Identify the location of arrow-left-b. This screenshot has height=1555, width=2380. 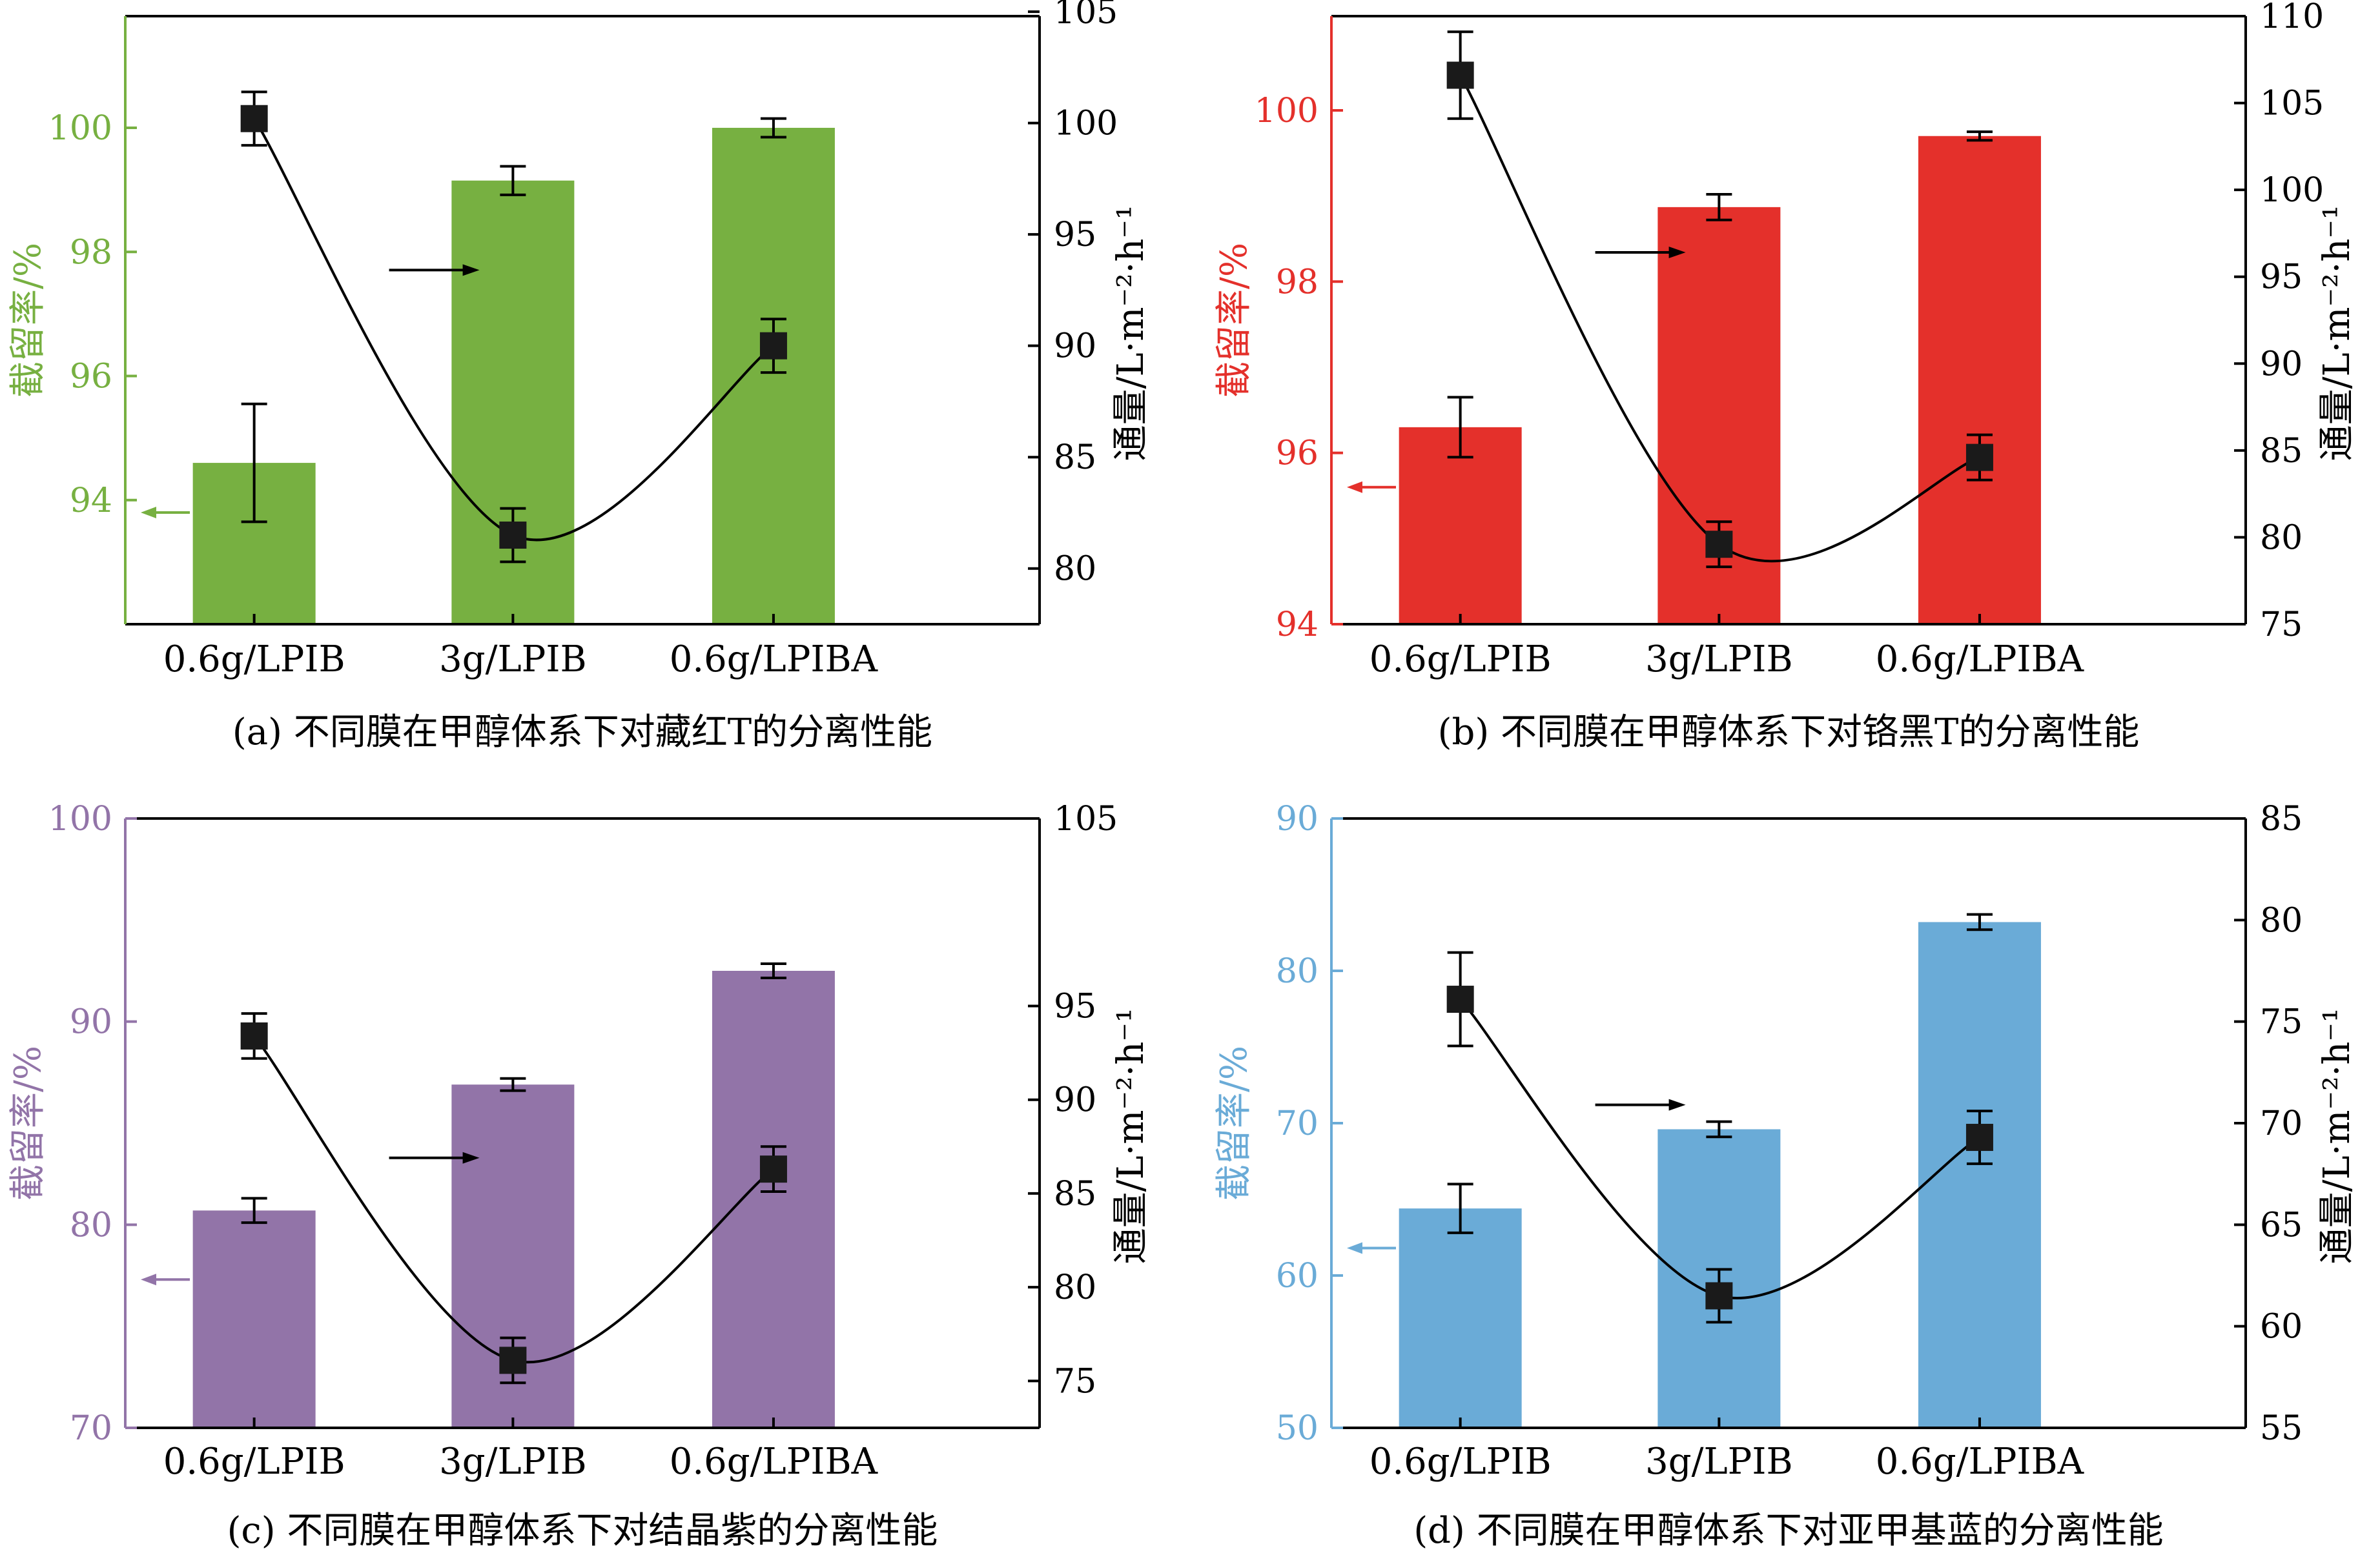
(1372, 487).